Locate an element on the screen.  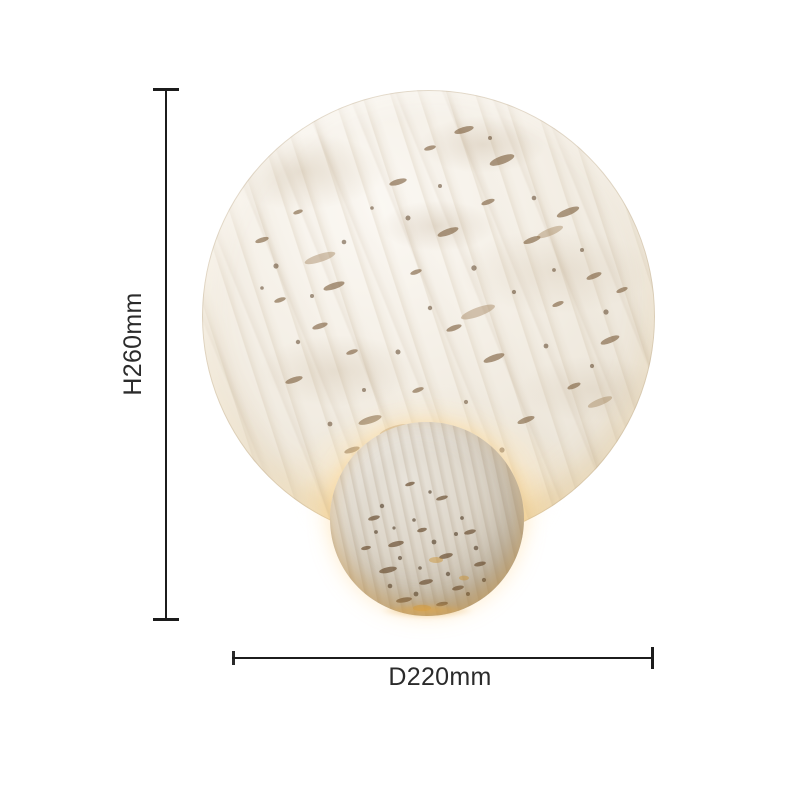
width-dimension-label: D220mm is located at coordinates (440, 677).